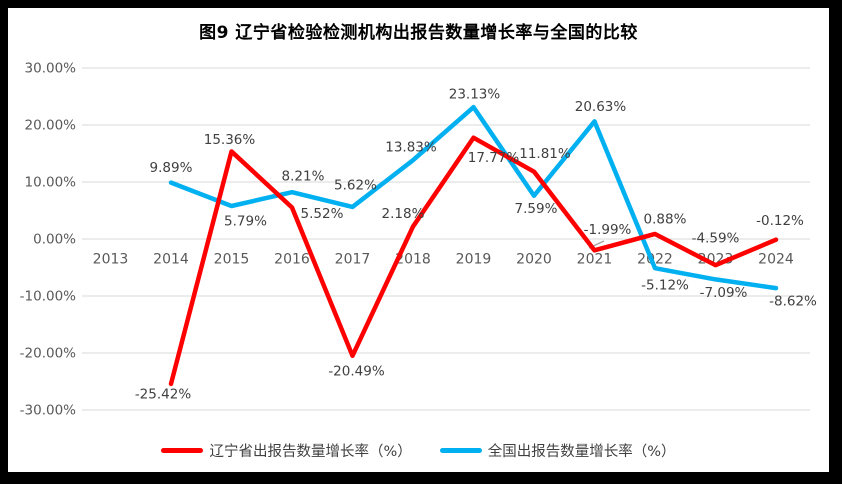 This screenshot has width=842, height=484. I want to click on data-label: -1.99%, so click(608, 230).